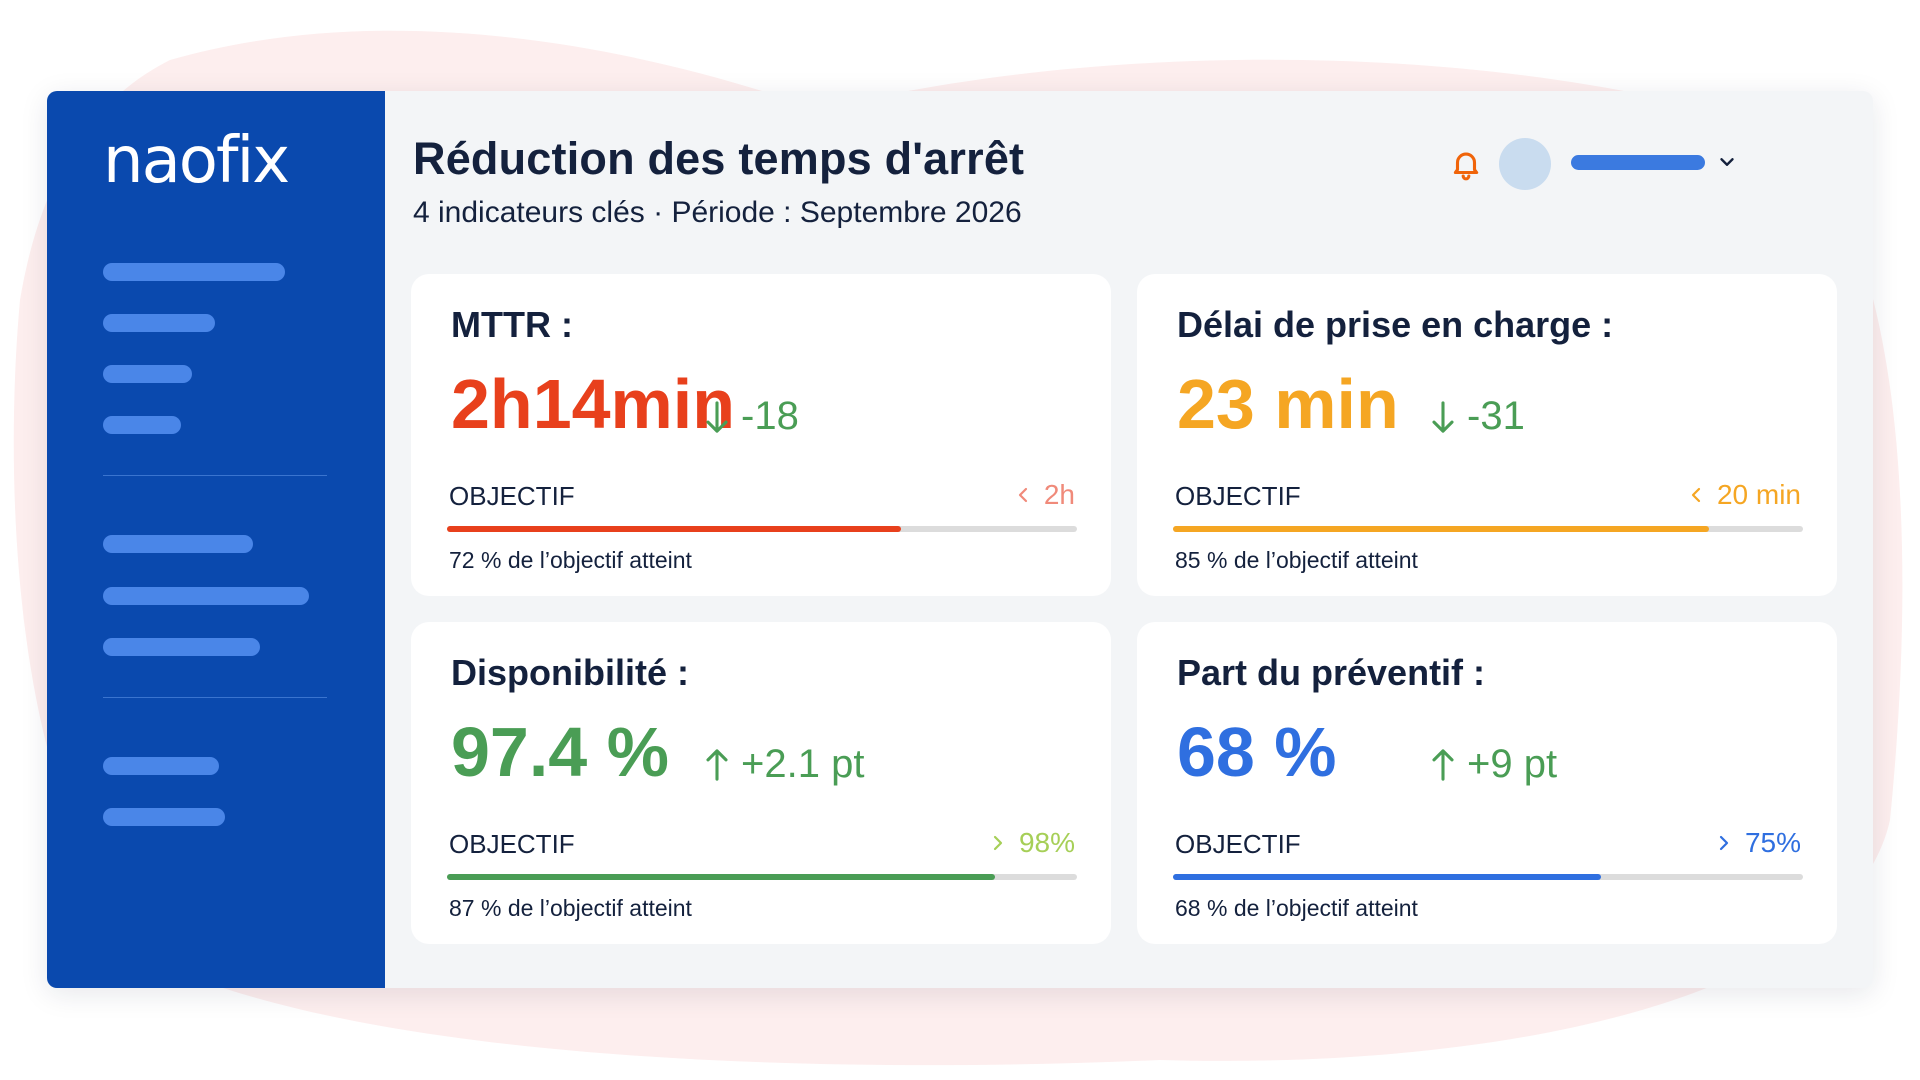  Describe the element at coordinates (1046, 842) in the screenshot. I see `objective-target-value: 98%` at that location.